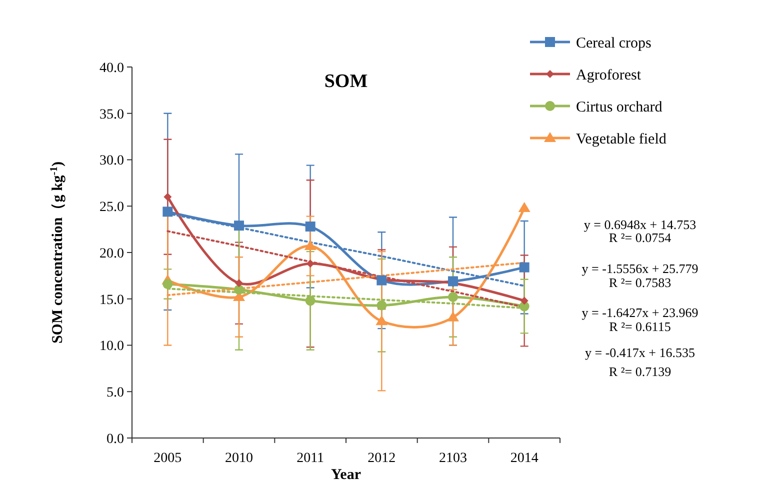  I want to click on text: y = -1.6427x + 23.969, so click(640, 312).